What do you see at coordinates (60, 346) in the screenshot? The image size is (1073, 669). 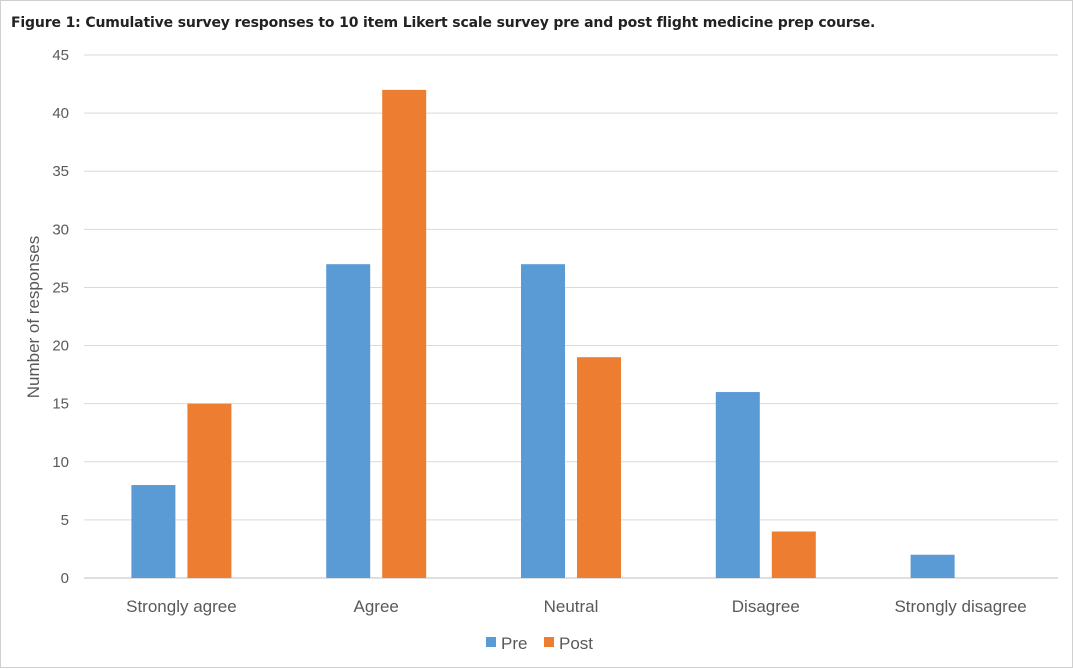 I see `y-tick-label: 20` at bounding box center [60, 346].